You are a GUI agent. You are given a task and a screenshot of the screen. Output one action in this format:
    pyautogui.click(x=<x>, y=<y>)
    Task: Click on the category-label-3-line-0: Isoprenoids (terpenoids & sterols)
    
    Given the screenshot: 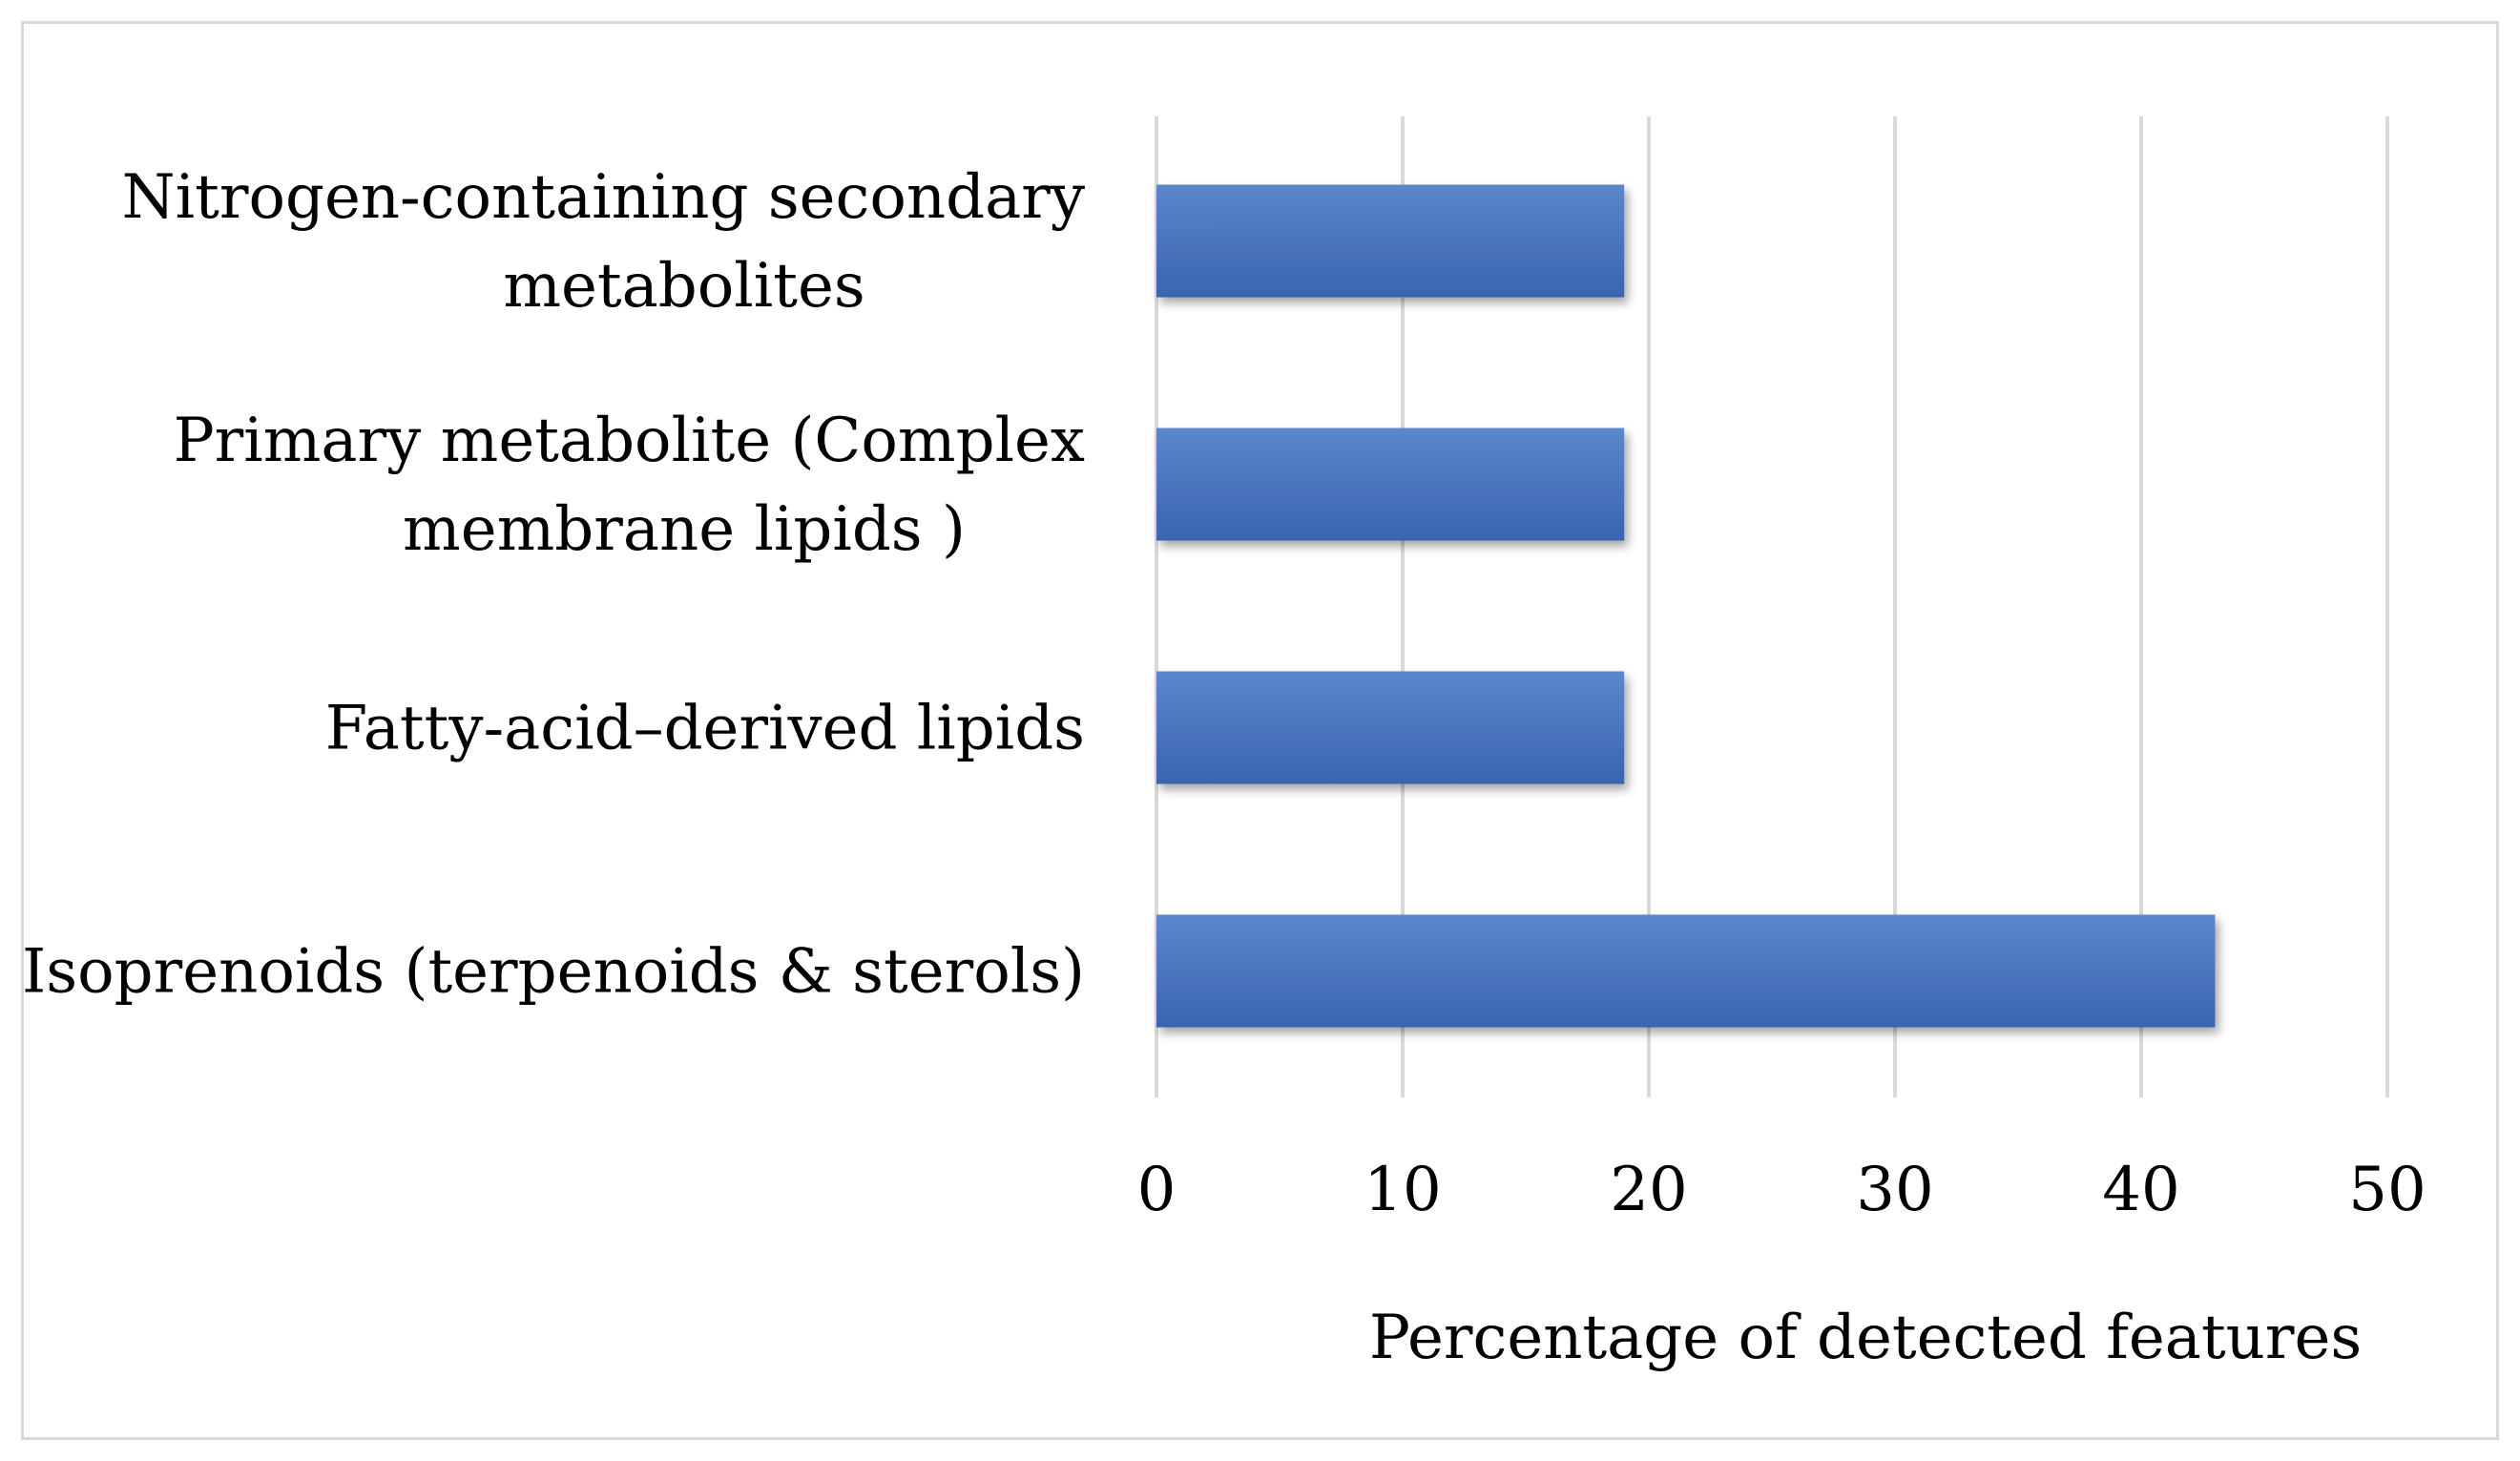 What is the action you would take?
    pyautogui.click(x=553, y=973)
    